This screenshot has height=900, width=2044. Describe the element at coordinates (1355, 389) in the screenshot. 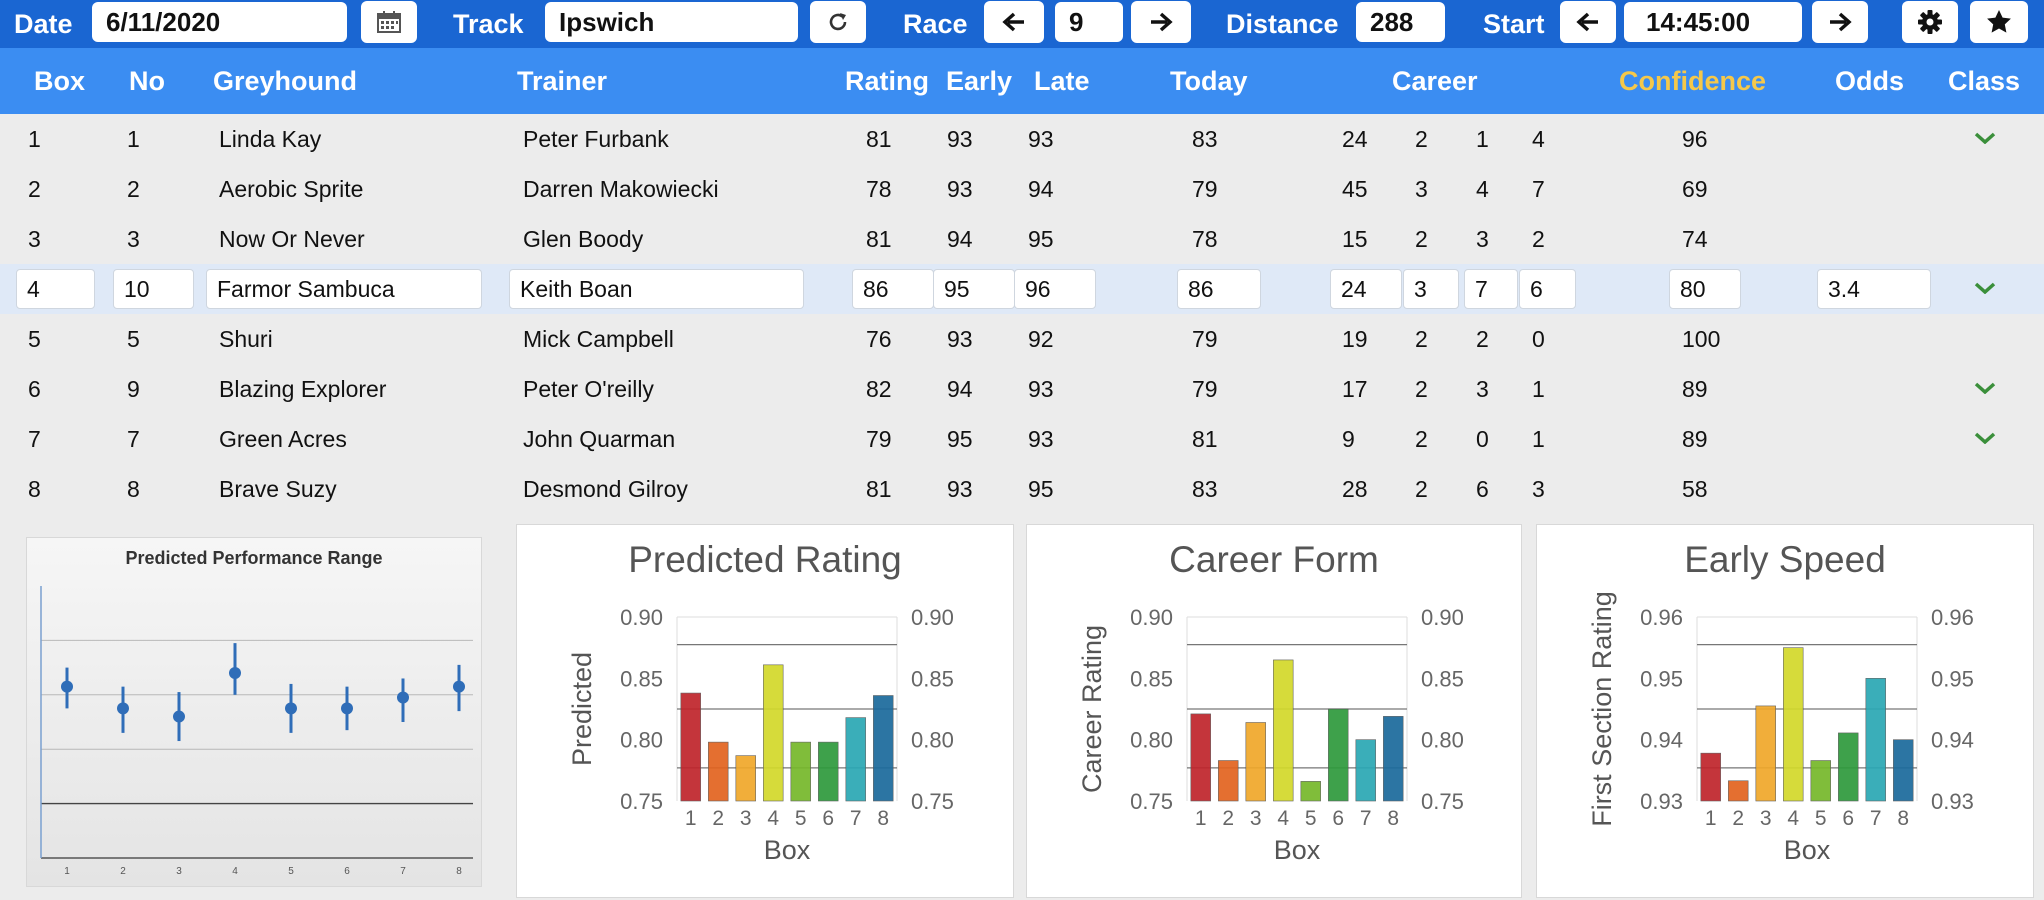

I see `career-starts-cell: 17` at that location.